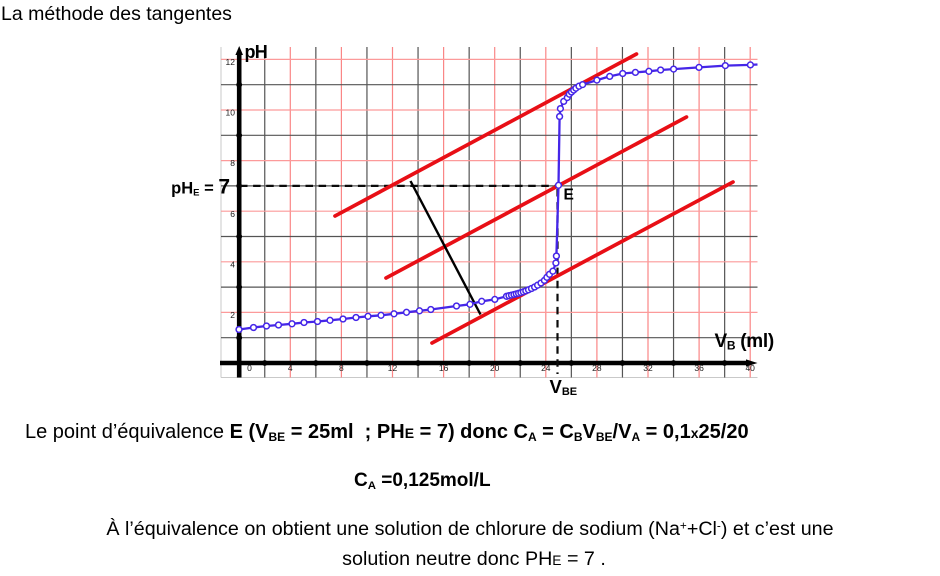  I want to click on svg-text: VBE, so click(564, 387).